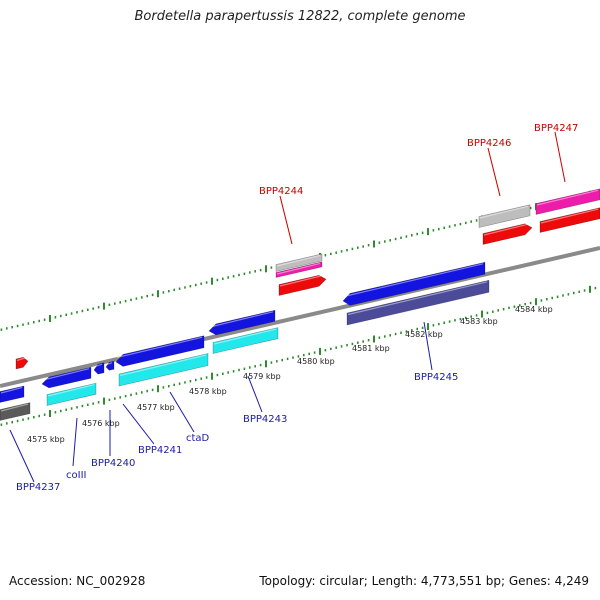 This screenshot has width=600, height=600. Describe the element at coordinates (208, 391) in the screenshot. I see `kbp-marker: 4578 kbp` at that location.